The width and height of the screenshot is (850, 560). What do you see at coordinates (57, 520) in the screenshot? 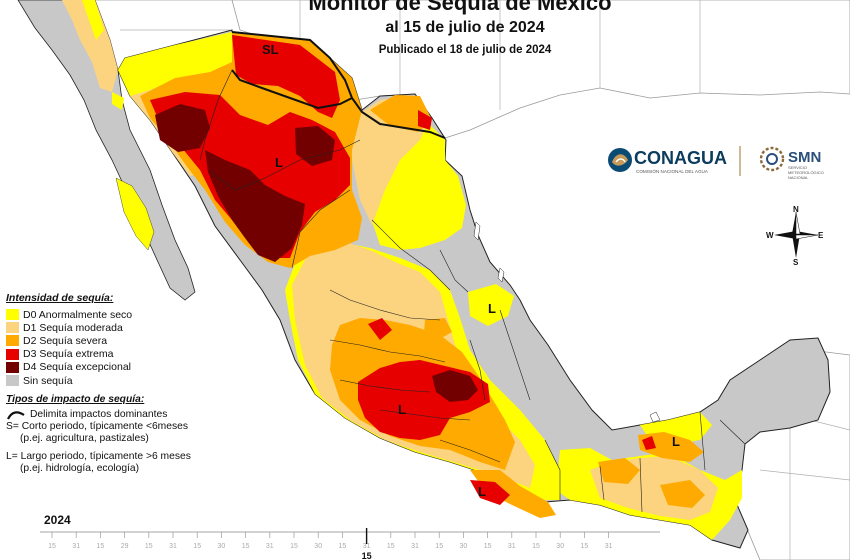
I see `timeline-year: 2024` at bounding box center [57, 520].